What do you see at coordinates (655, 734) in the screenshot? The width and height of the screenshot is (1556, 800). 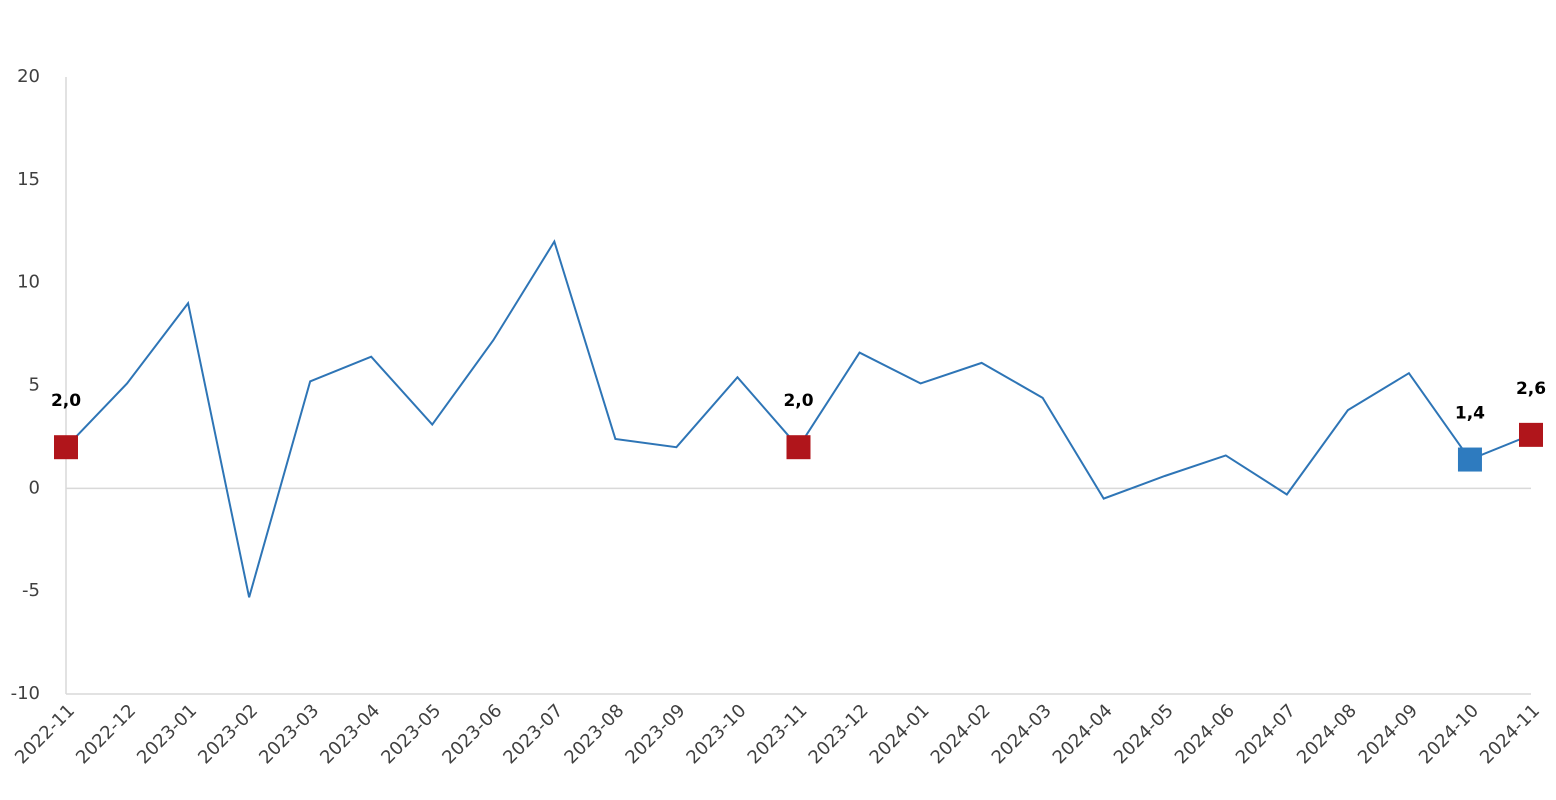 I see `x-tick-label: 2023-09` at bounding box center [655, 734].